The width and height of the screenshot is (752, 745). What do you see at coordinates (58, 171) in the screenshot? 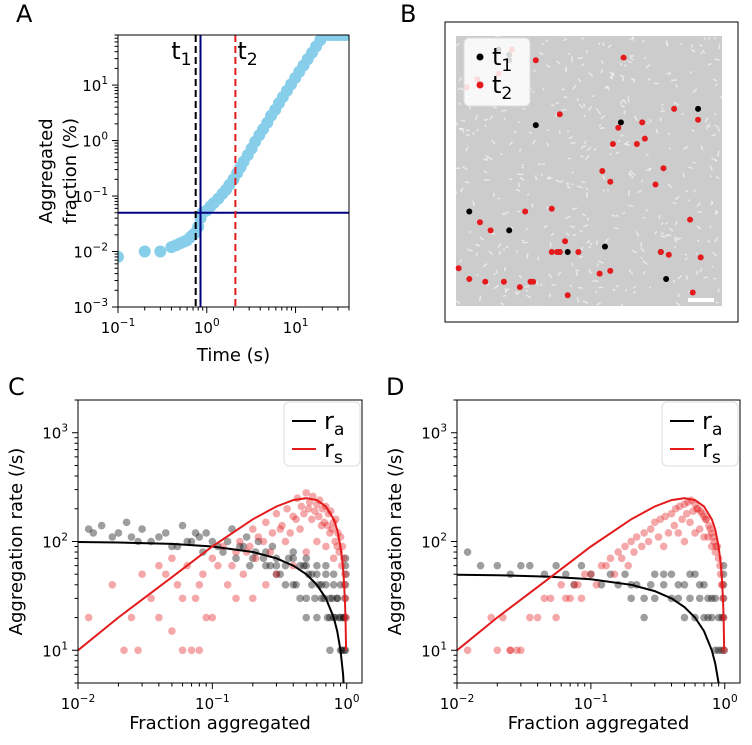
I see `y-axis-label: Aggregated fraction (%)` at bounding box center [58, 171].